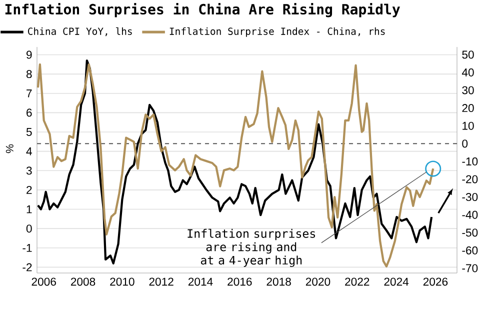 The width and height of the screenshot is (500, 322). Describe the element at coordinates (122, 282) in the screenshot. I see `x-tick-label: 2010` at that location.